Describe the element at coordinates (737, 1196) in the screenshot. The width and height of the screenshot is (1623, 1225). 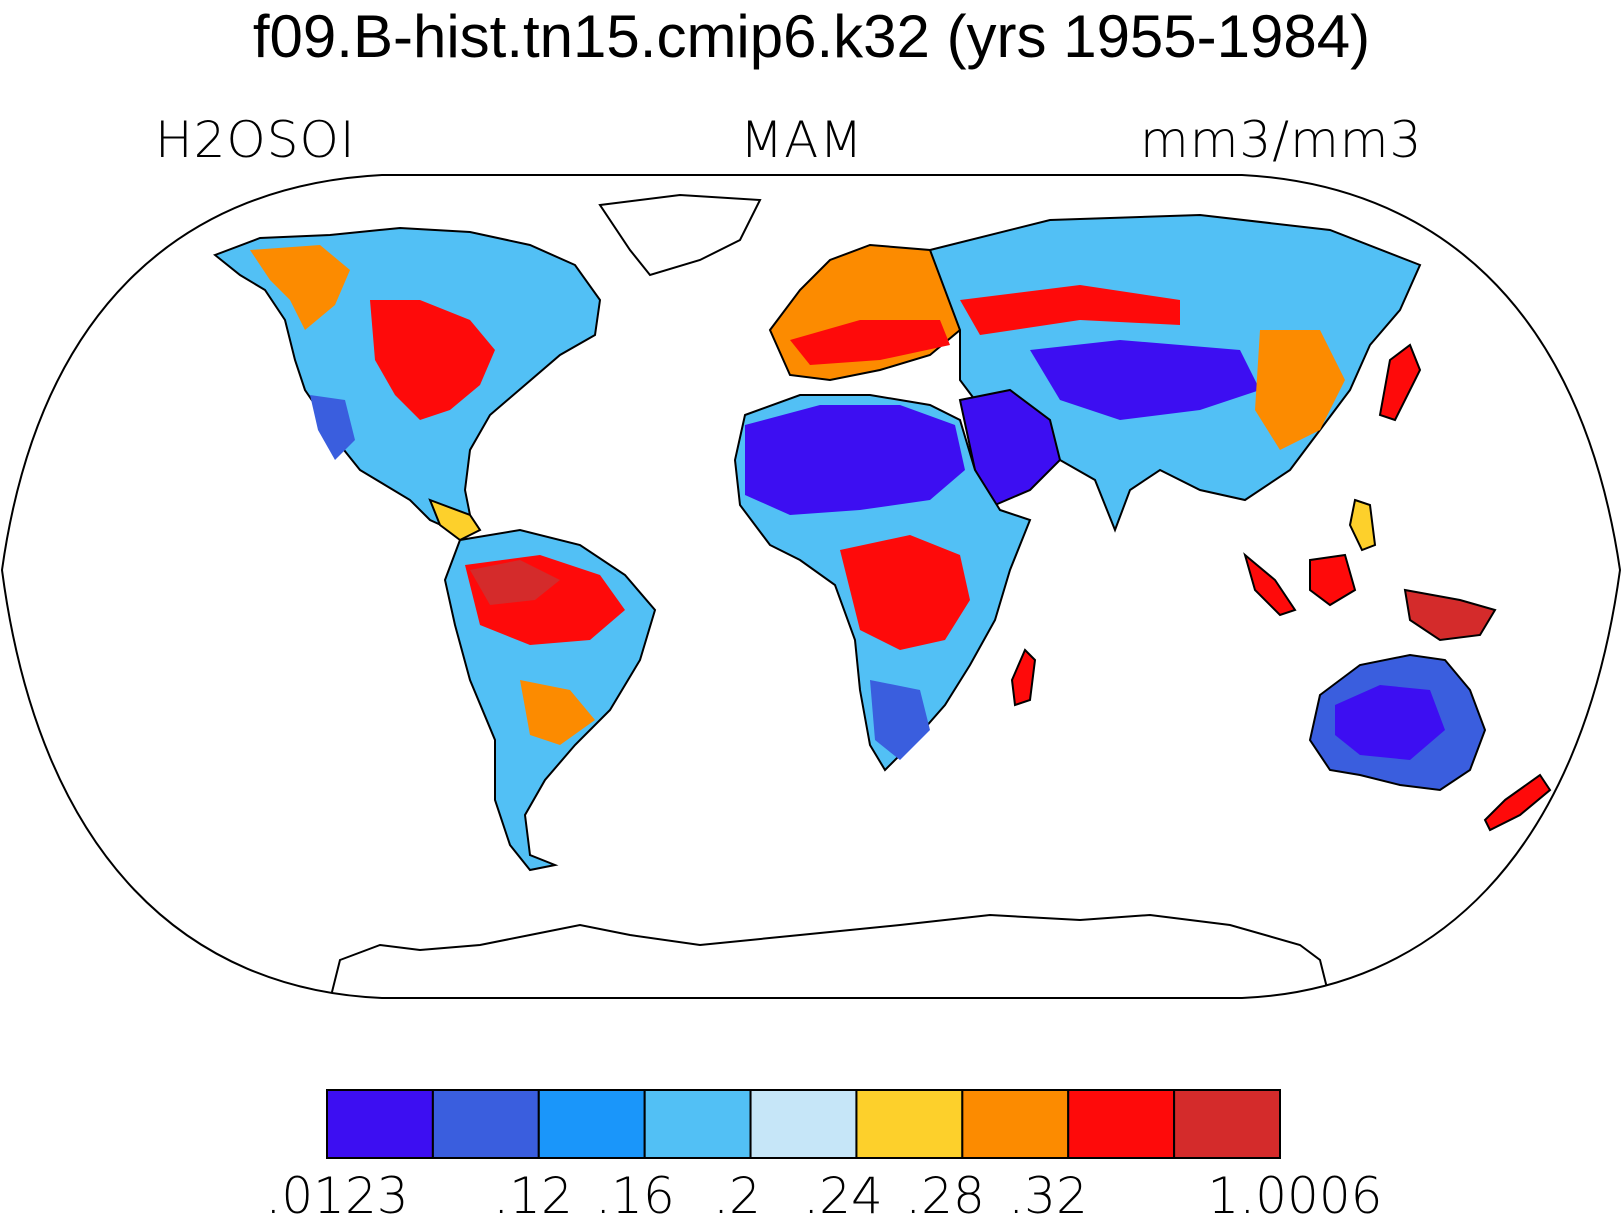
I see `colorbar-tick-label: .2` at that location.